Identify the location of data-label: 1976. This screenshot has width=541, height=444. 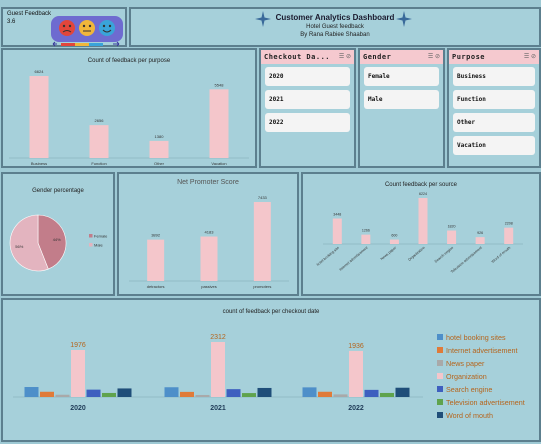
(78, 345).